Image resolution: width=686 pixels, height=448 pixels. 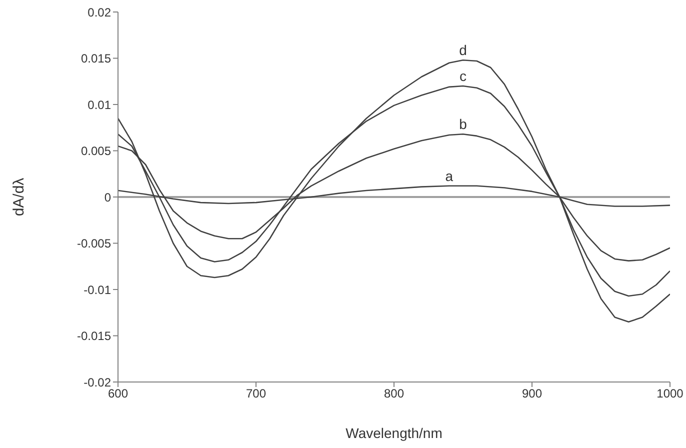 What do you see at coordinates (670, 393) in the screenshot?
I see `x-tick-label: 1000` at bounding box center [670, 393].